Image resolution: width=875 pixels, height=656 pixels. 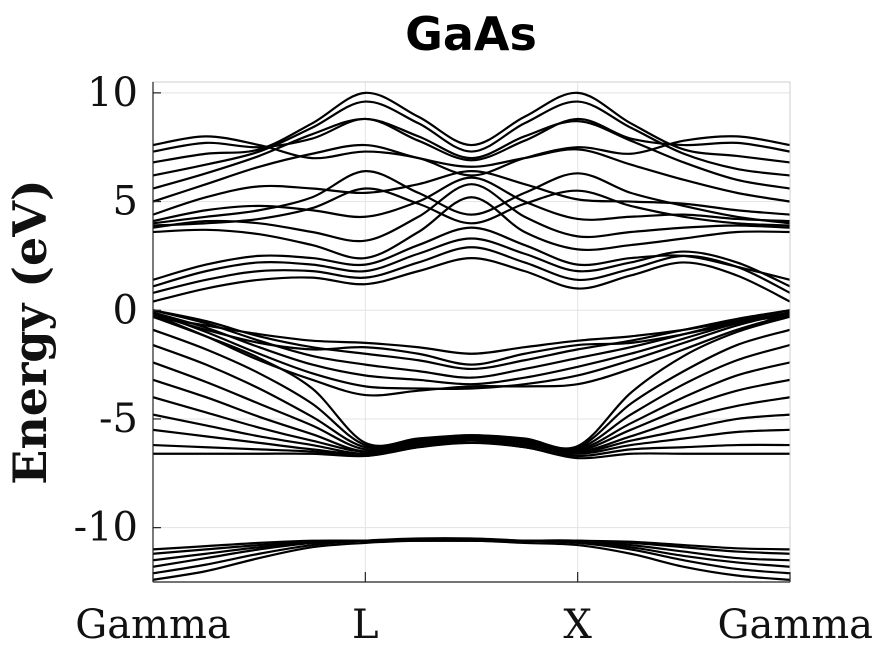 What do you see at coordinates (30, 331) in the screenshot?
I see `y-axis-label: Energy (eV)` at bounding box center [30, 331].